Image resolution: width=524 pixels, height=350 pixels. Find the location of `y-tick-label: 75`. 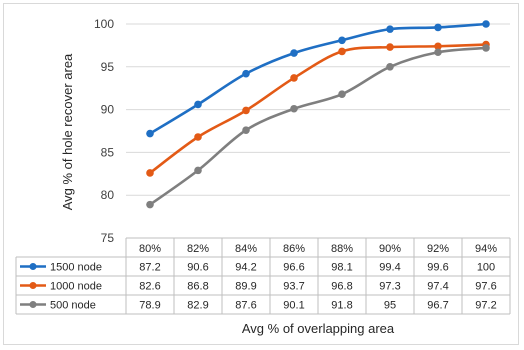

y-tick-label: 75 is located at coordinates (108, 238).